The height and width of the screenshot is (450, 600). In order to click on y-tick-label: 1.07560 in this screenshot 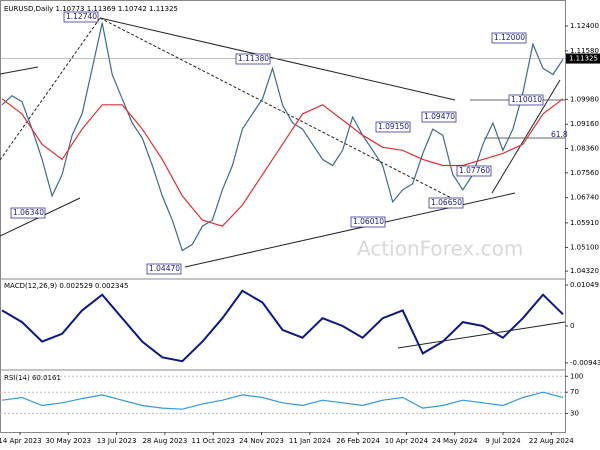, I will do `click(584, 173)`.